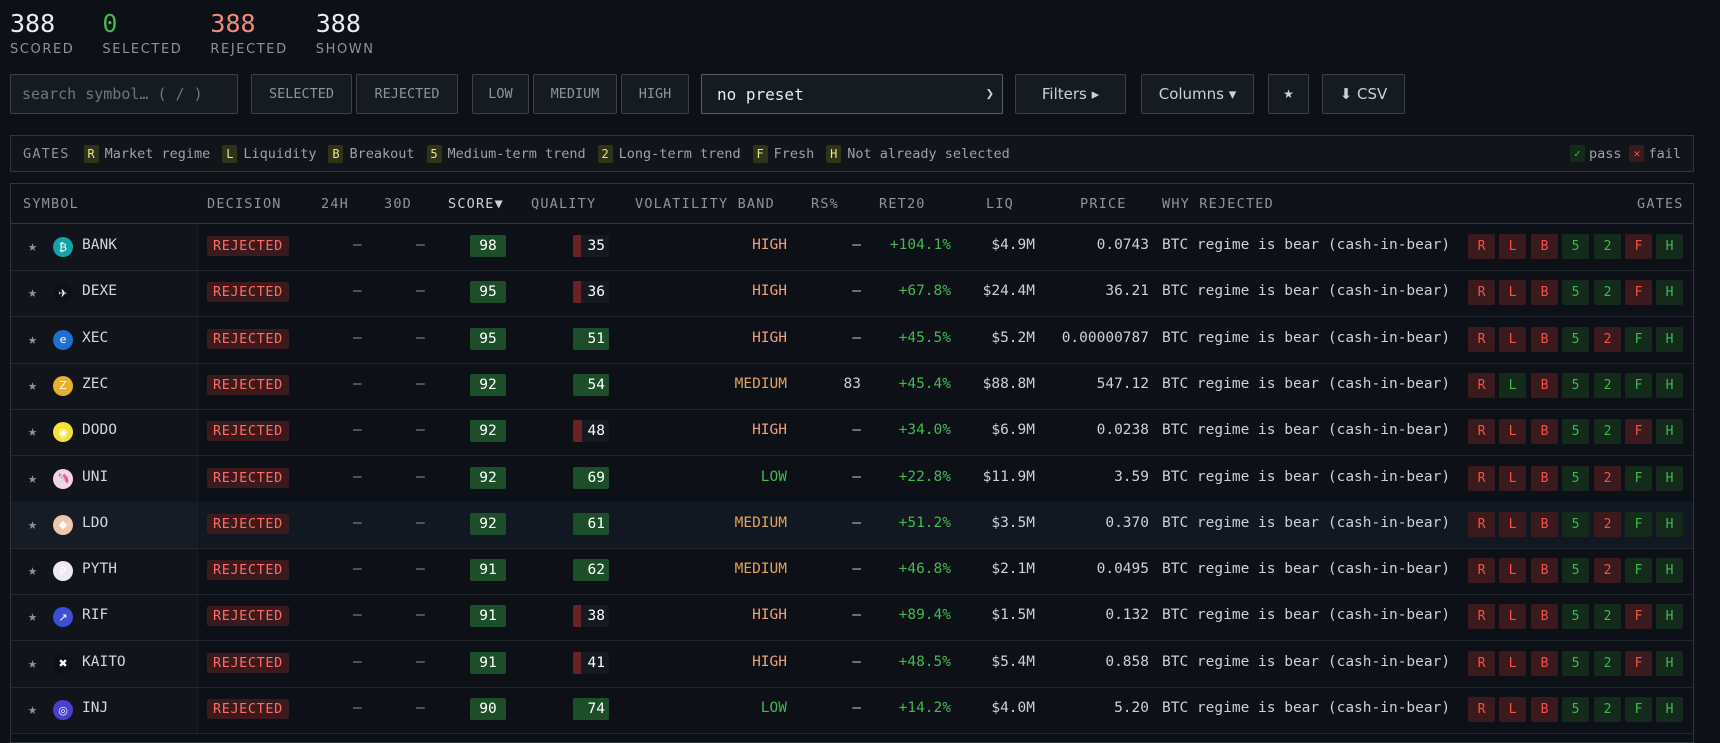 The height and width of the screenshot is (743, 1720). What do you see at coordinates (1288, 94) in the screenshot?
I see `favorites-star-button: ★` at bounding box center [1288, 94].